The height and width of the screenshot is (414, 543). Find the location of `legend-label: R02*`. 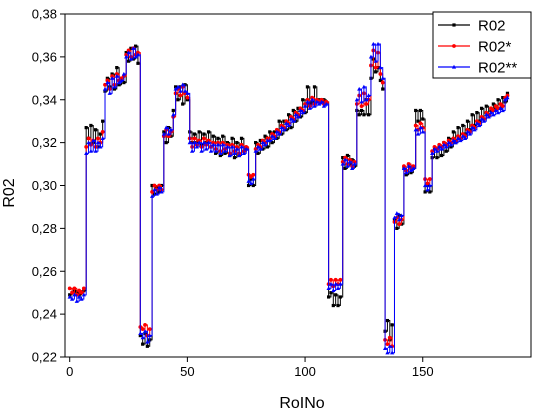

legend-label: R02* is located at coordinates (495, 47).